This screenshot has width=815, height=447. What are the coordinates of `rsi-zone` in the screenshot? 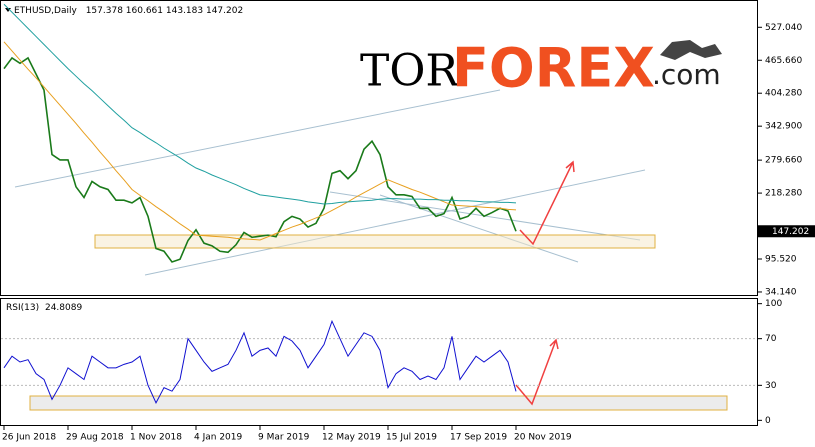 It's located at (378, 403).